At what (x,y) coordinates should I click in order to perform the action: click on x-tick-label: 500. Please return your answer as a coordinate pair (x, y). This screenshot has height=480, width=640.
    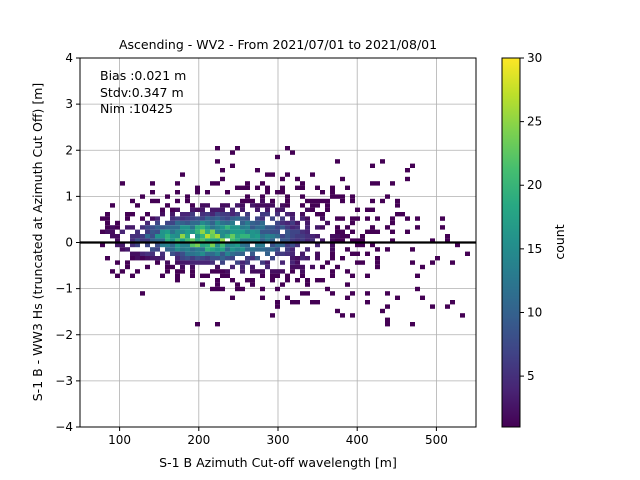
    Looking at the image, I should click on (436, 440).